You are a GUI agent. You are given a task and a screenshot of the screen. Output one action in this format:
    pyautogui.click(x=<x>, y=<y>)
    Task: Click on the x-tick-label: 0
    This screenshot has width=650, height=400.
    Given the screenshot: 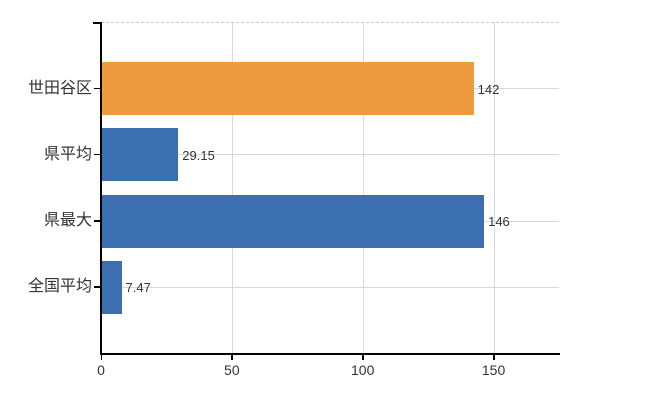 What is the action you would take?
    pyautogui.click(x=101, y=370)
    